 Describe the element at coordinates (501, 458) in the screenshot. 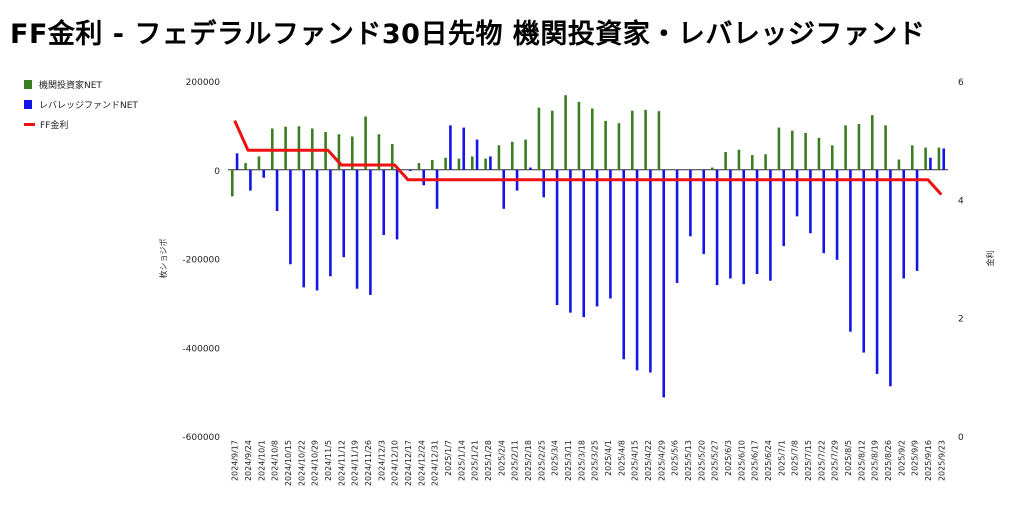

I see `x-tick-label: 2025/2/4` at that location.